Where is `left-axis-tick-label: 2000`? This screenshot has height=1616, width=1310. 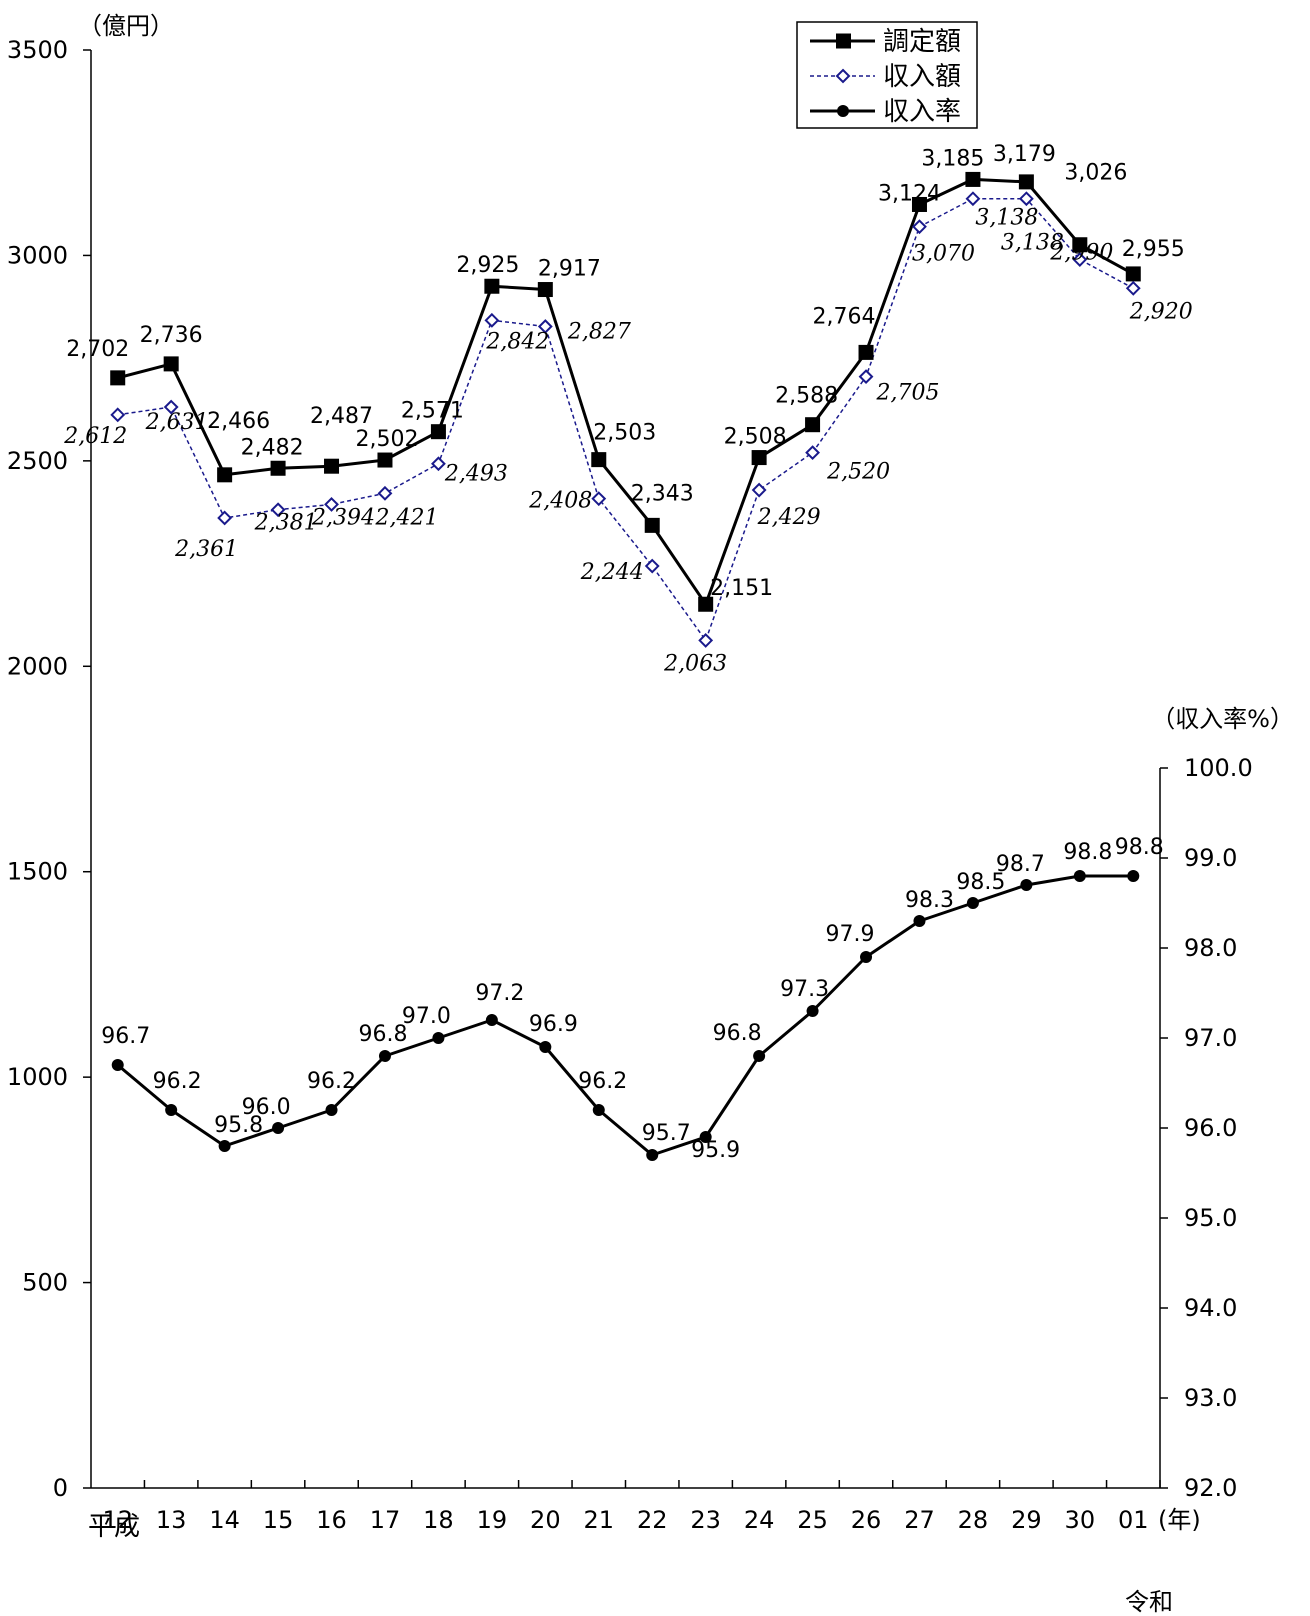 left-axis-tick-label: 2000 is located at coordinates (37, 666).